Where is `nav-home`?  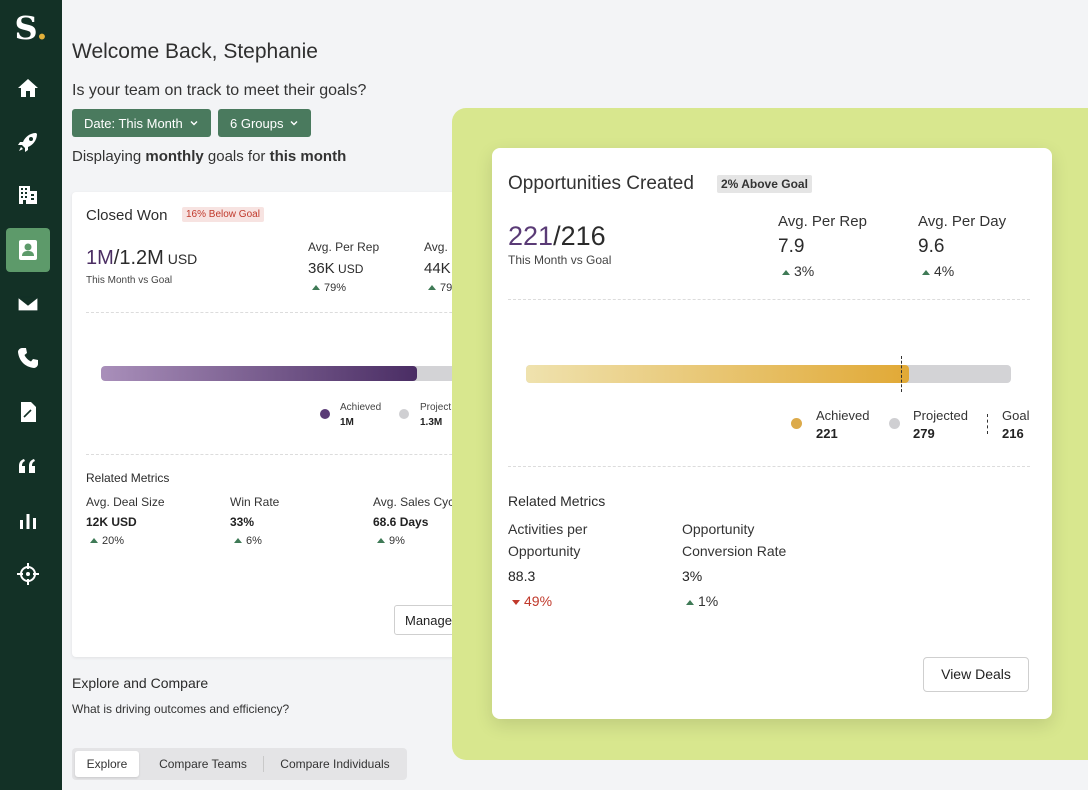
nav-home is located at coordinates (28, 88).